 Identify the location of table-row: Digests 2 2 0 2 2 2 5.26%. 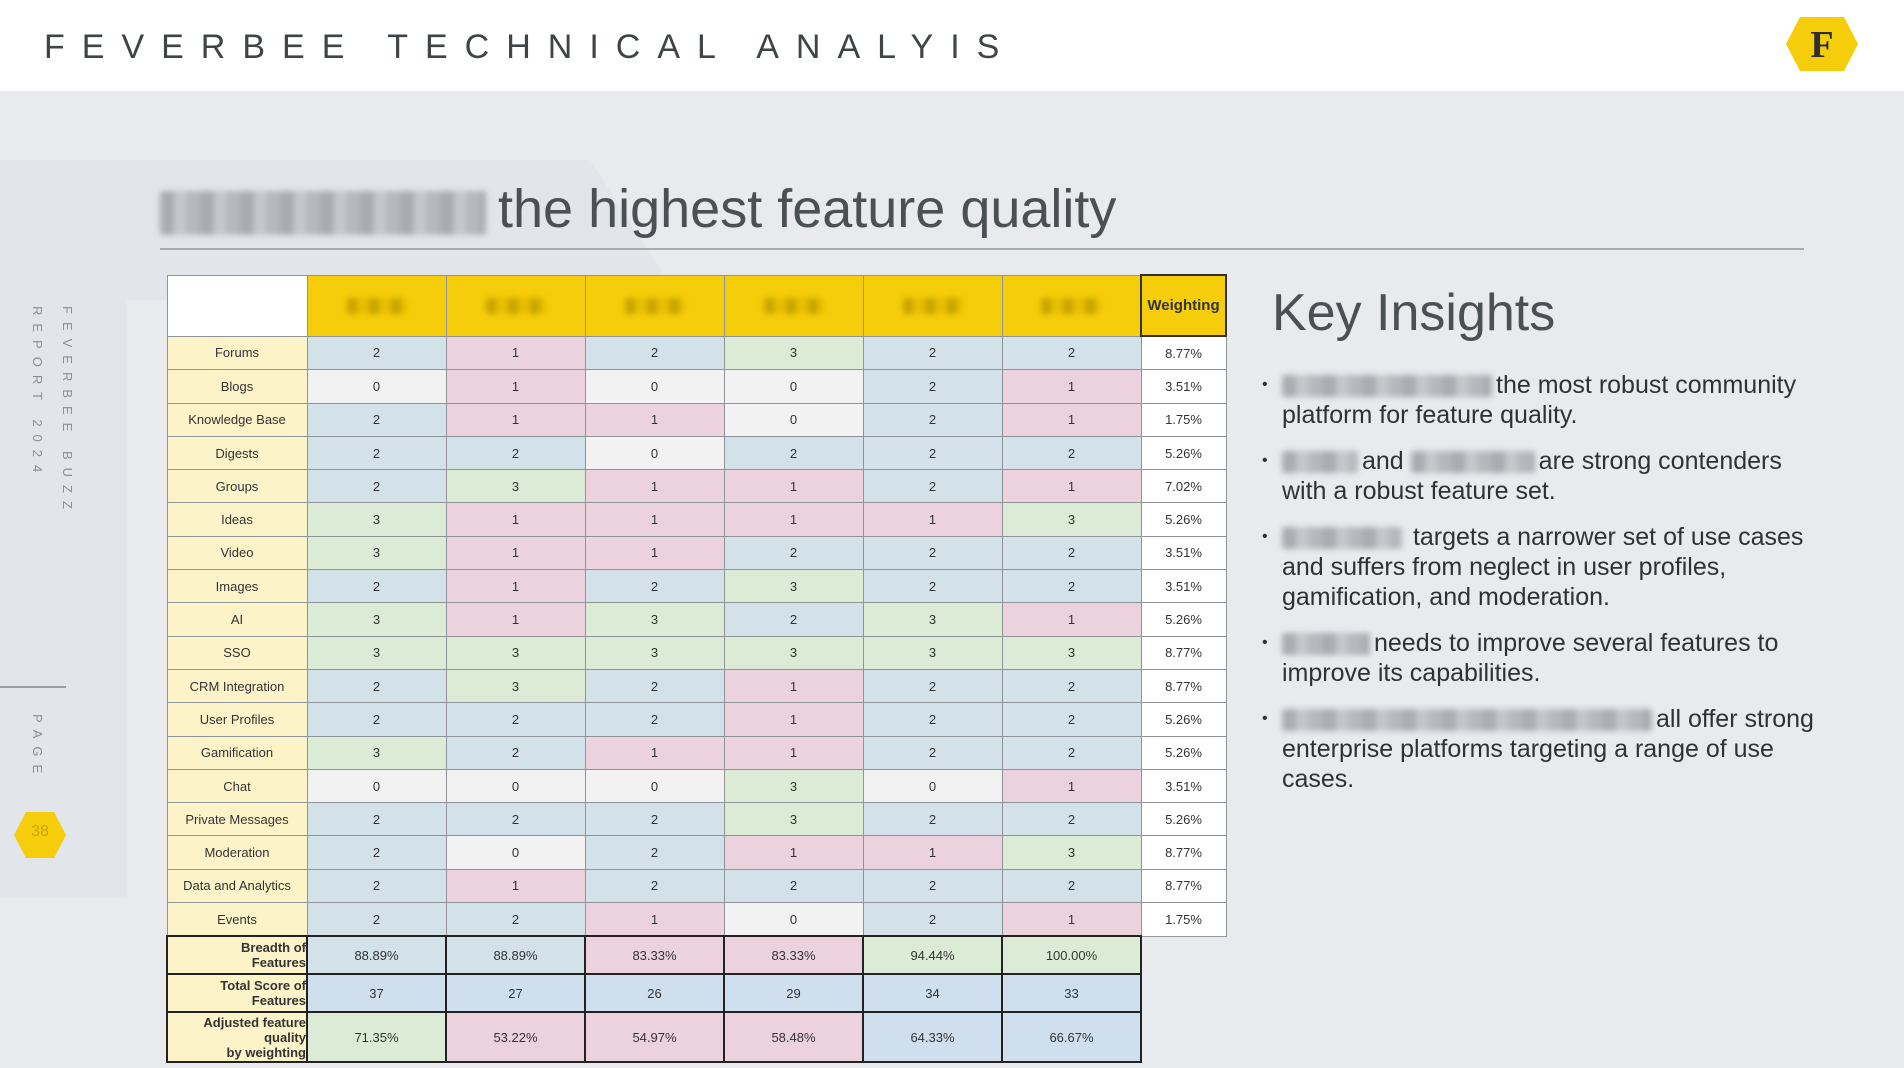
(696, 453).